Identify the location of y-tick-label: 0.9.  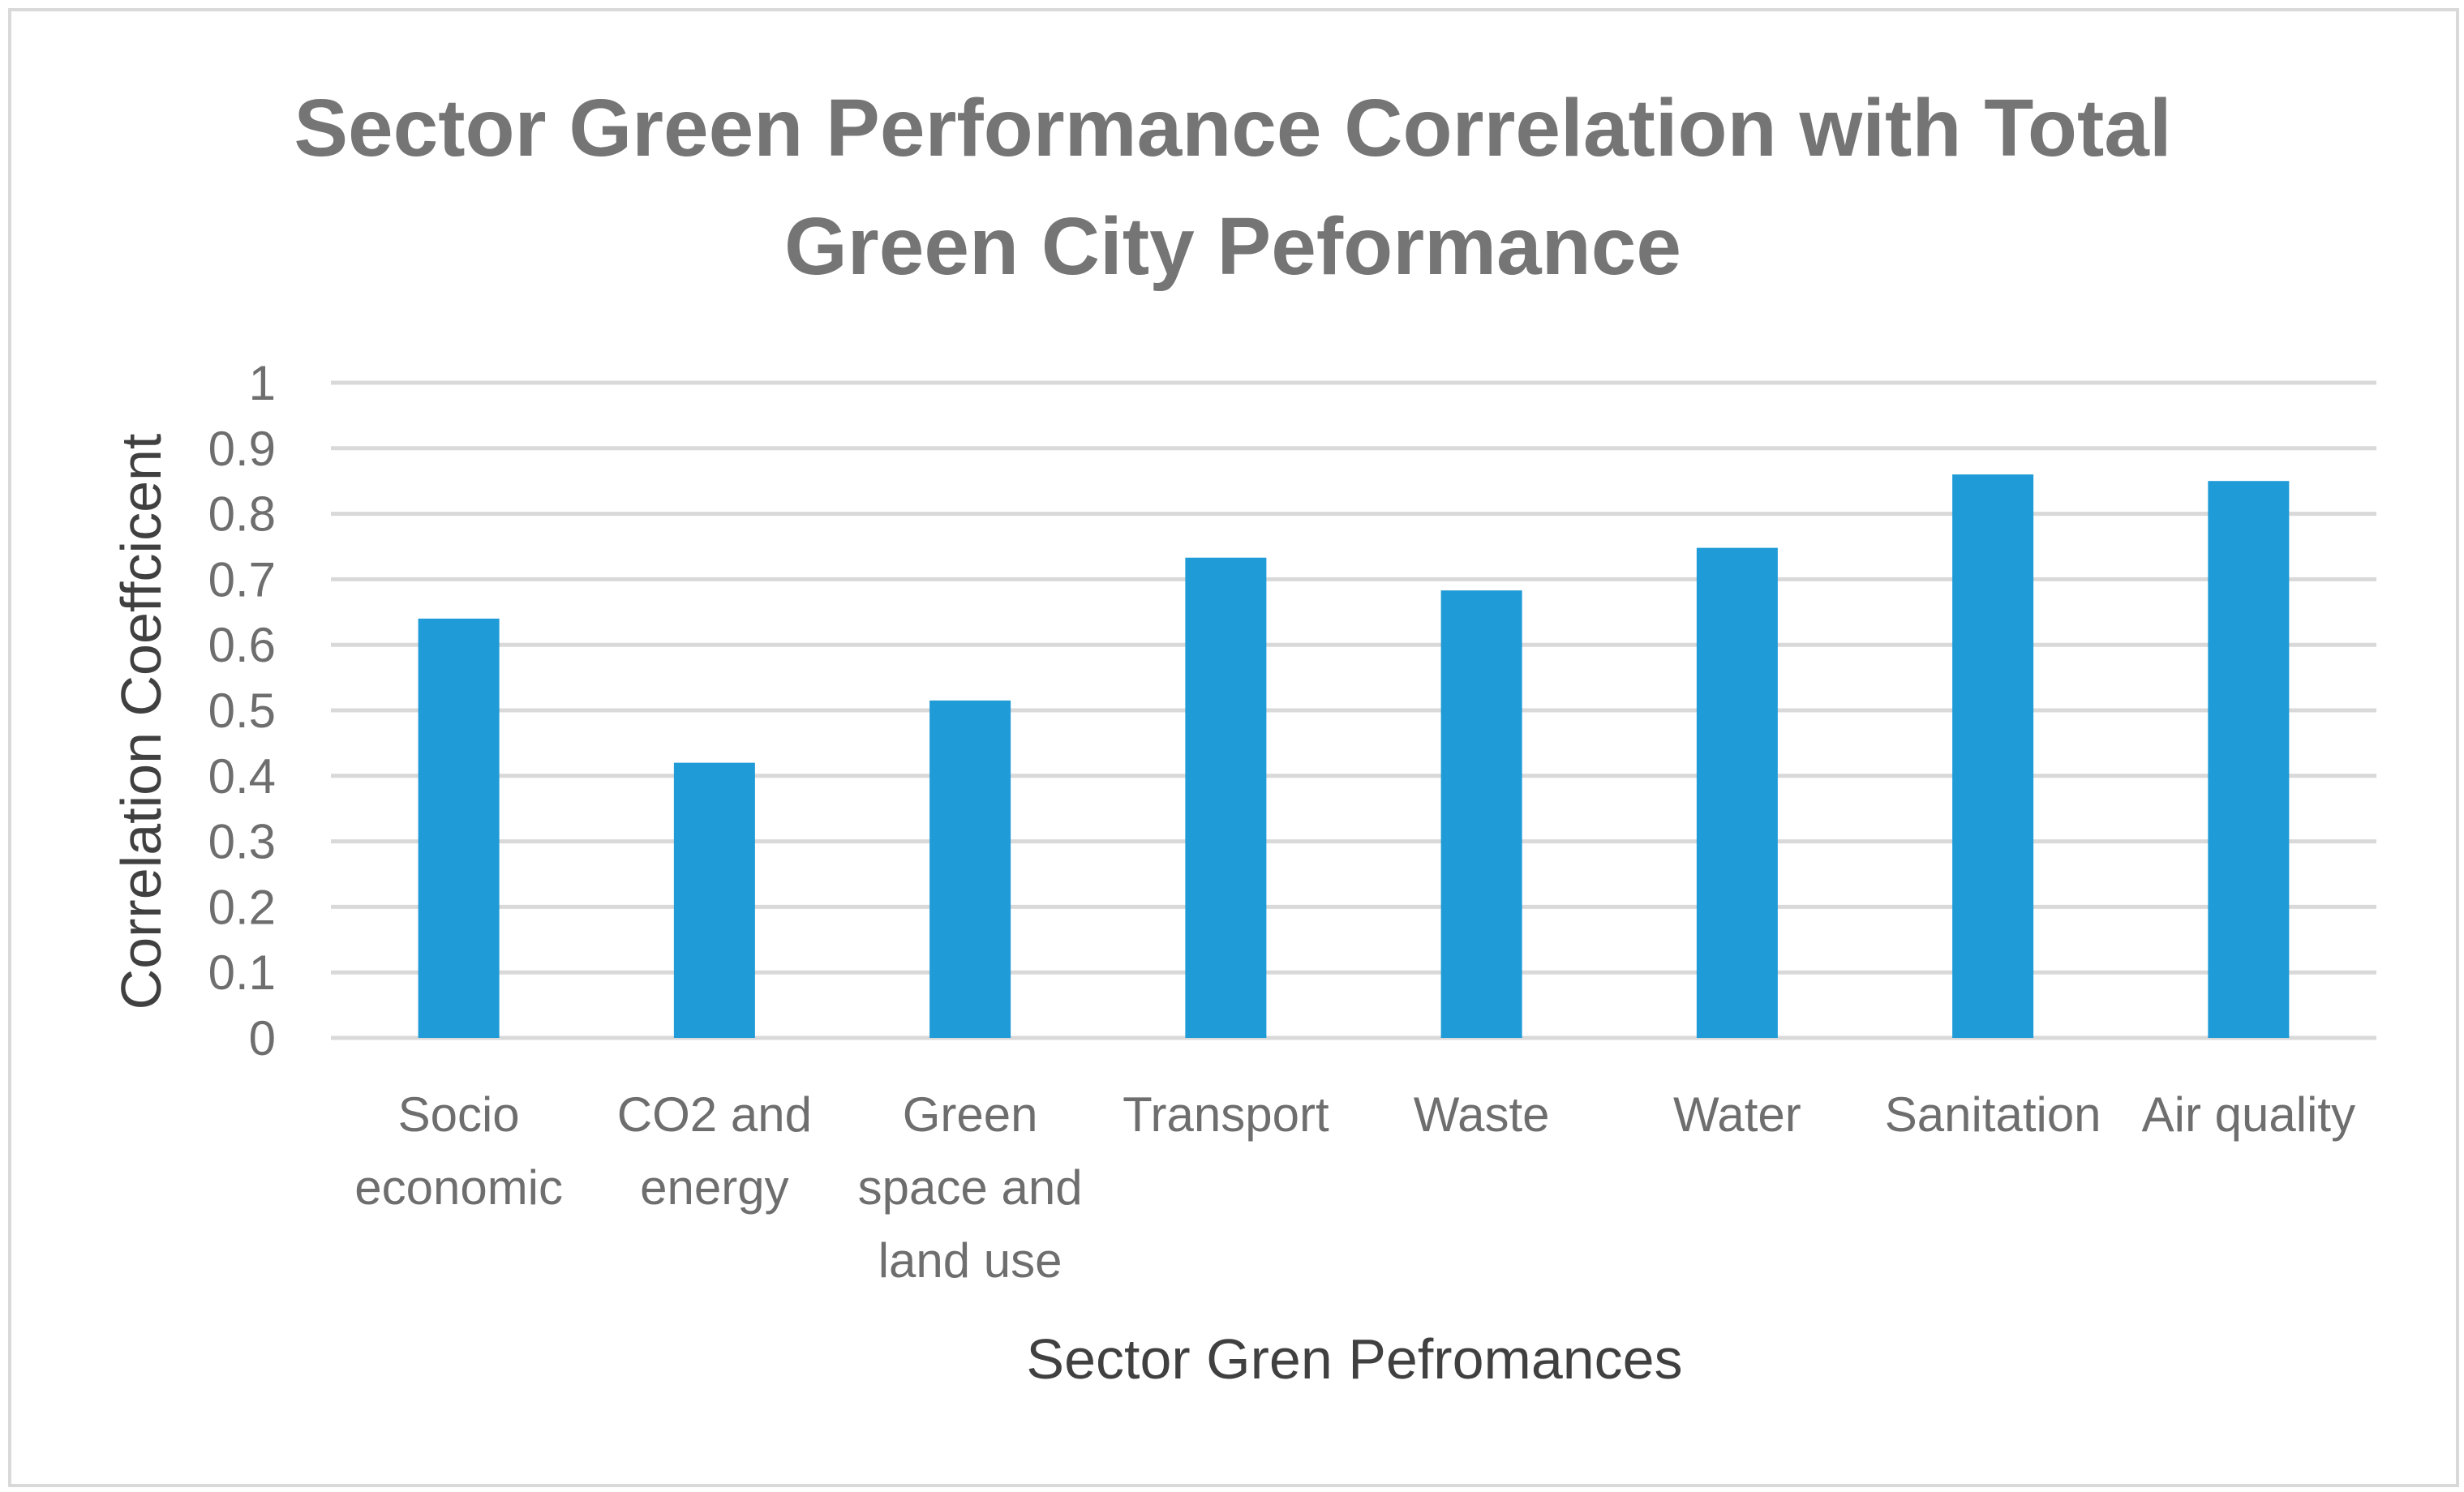
(242, 449).